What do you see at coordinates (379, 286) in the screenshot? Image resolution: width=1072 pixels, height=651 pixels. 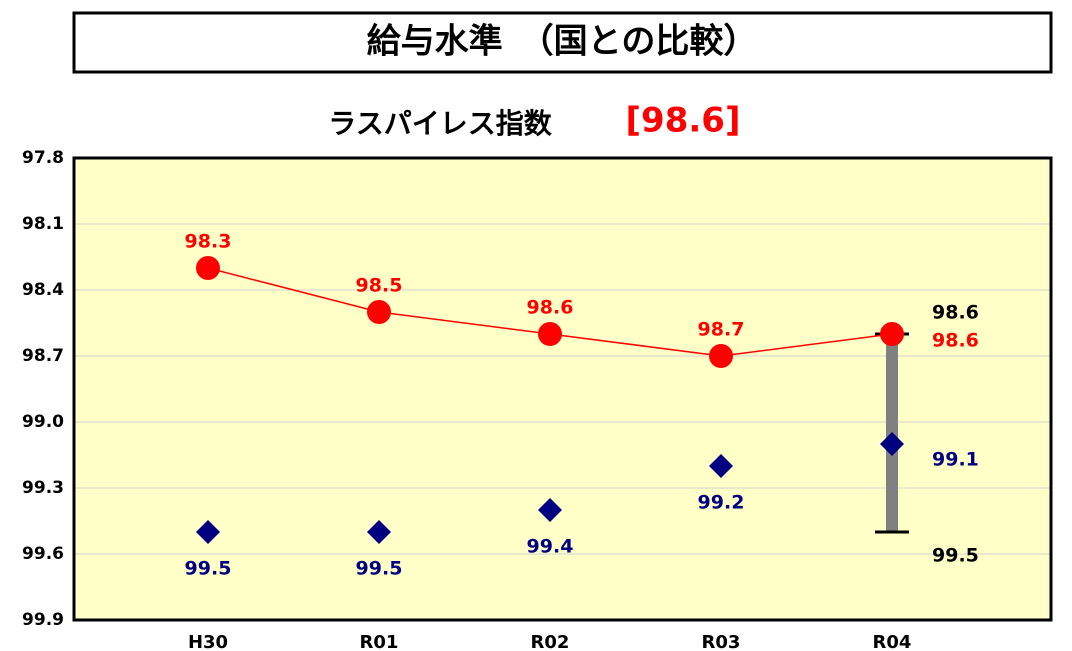 I see `data-label: 98.5` at bounding box center [379, 286].